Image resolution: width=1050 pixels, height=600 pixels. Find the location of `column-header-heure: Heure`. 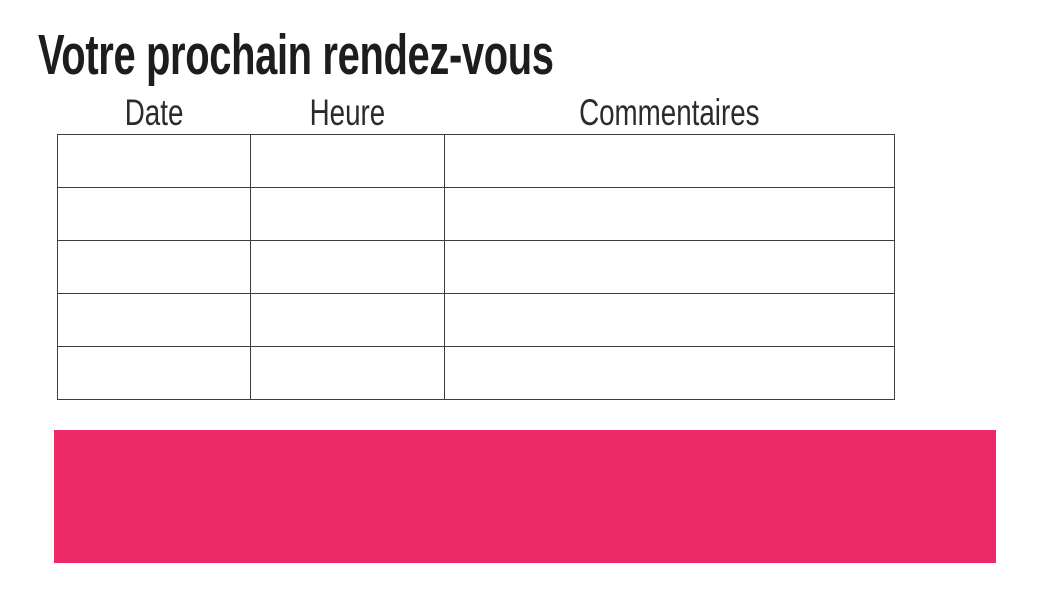

column-header-heure: Heure is located at coordinates (348, 113).